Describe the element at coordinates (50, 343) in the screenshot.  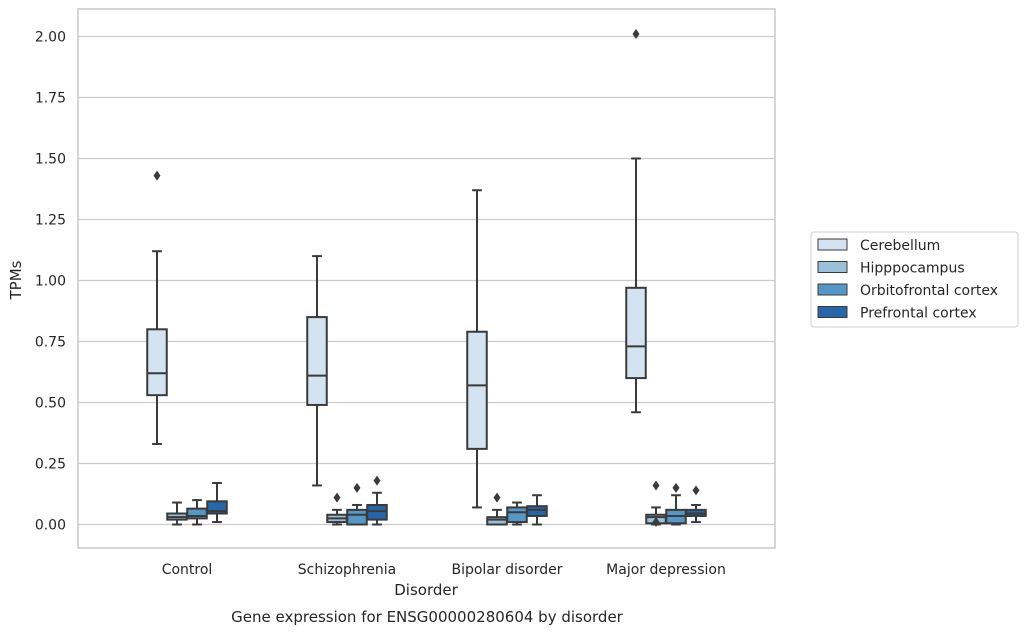
I see `y-tick-label: 0.75` at that location.